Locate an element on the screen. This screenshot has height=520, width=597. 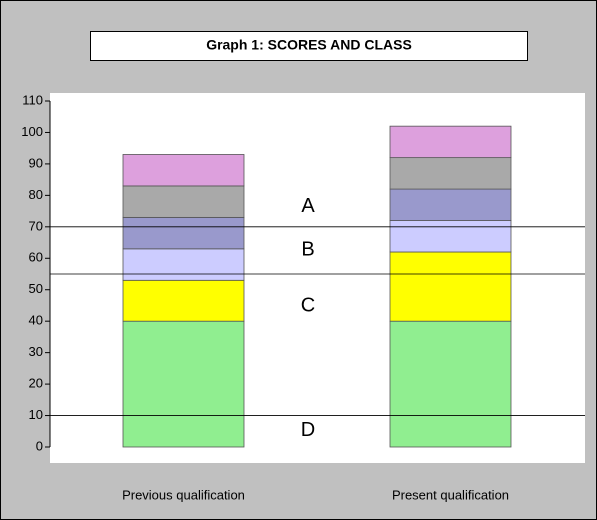
y-tick-label: 60 is located at coordinates (36, 257).